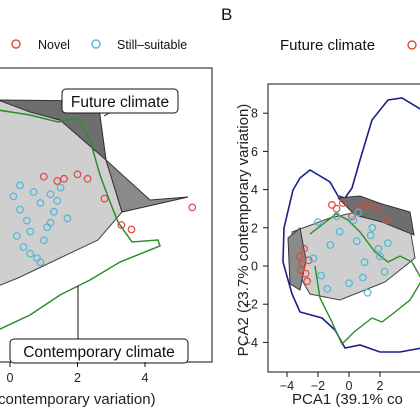 Image resolution: width=420 pixels, height=420 pixels. I want to click on left-x-axis: 0 2 4, so click(78, 373).